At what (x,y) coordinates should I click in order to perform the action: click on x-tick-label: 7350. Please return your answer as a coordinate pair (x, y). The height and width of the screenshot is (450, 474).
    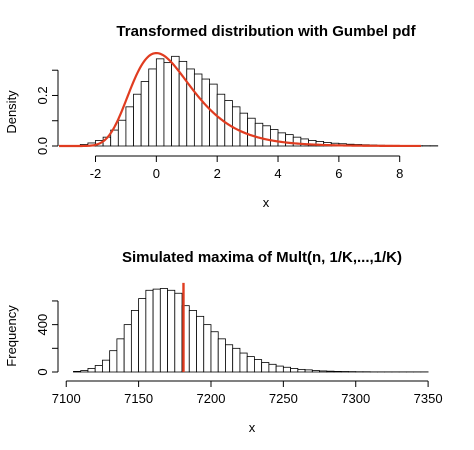
    Looking at the image, I should click on (428, 398).